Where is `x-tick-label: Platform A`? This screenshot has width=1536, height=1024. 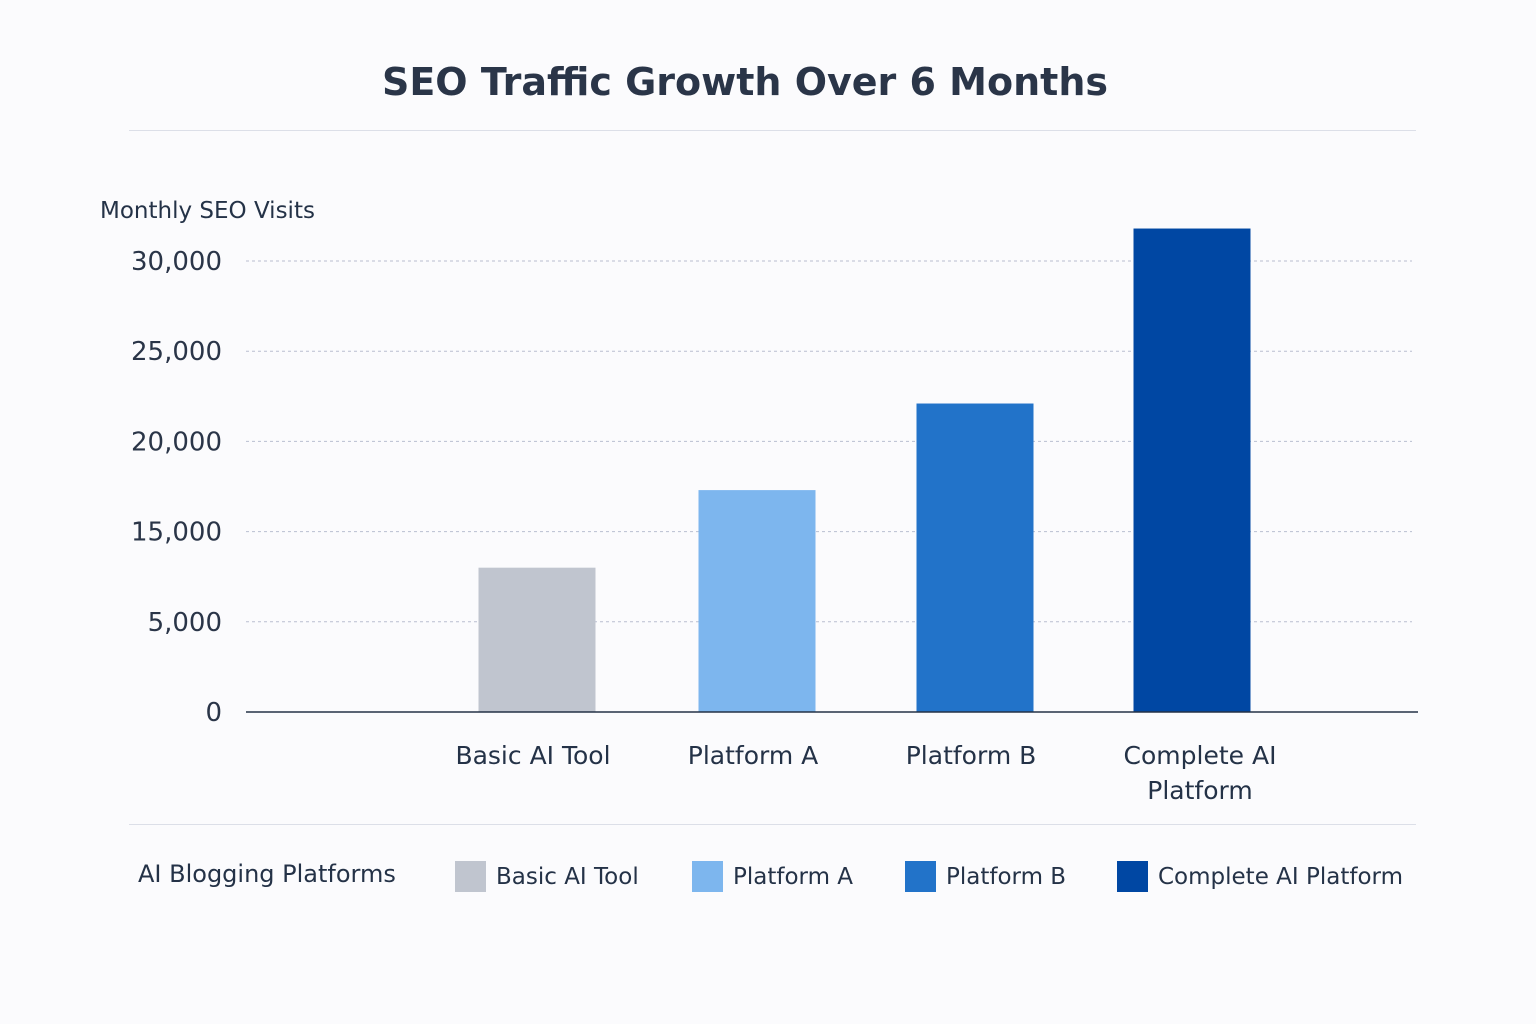 x-tick-label: Platform A is located at coordinates (753, 755).